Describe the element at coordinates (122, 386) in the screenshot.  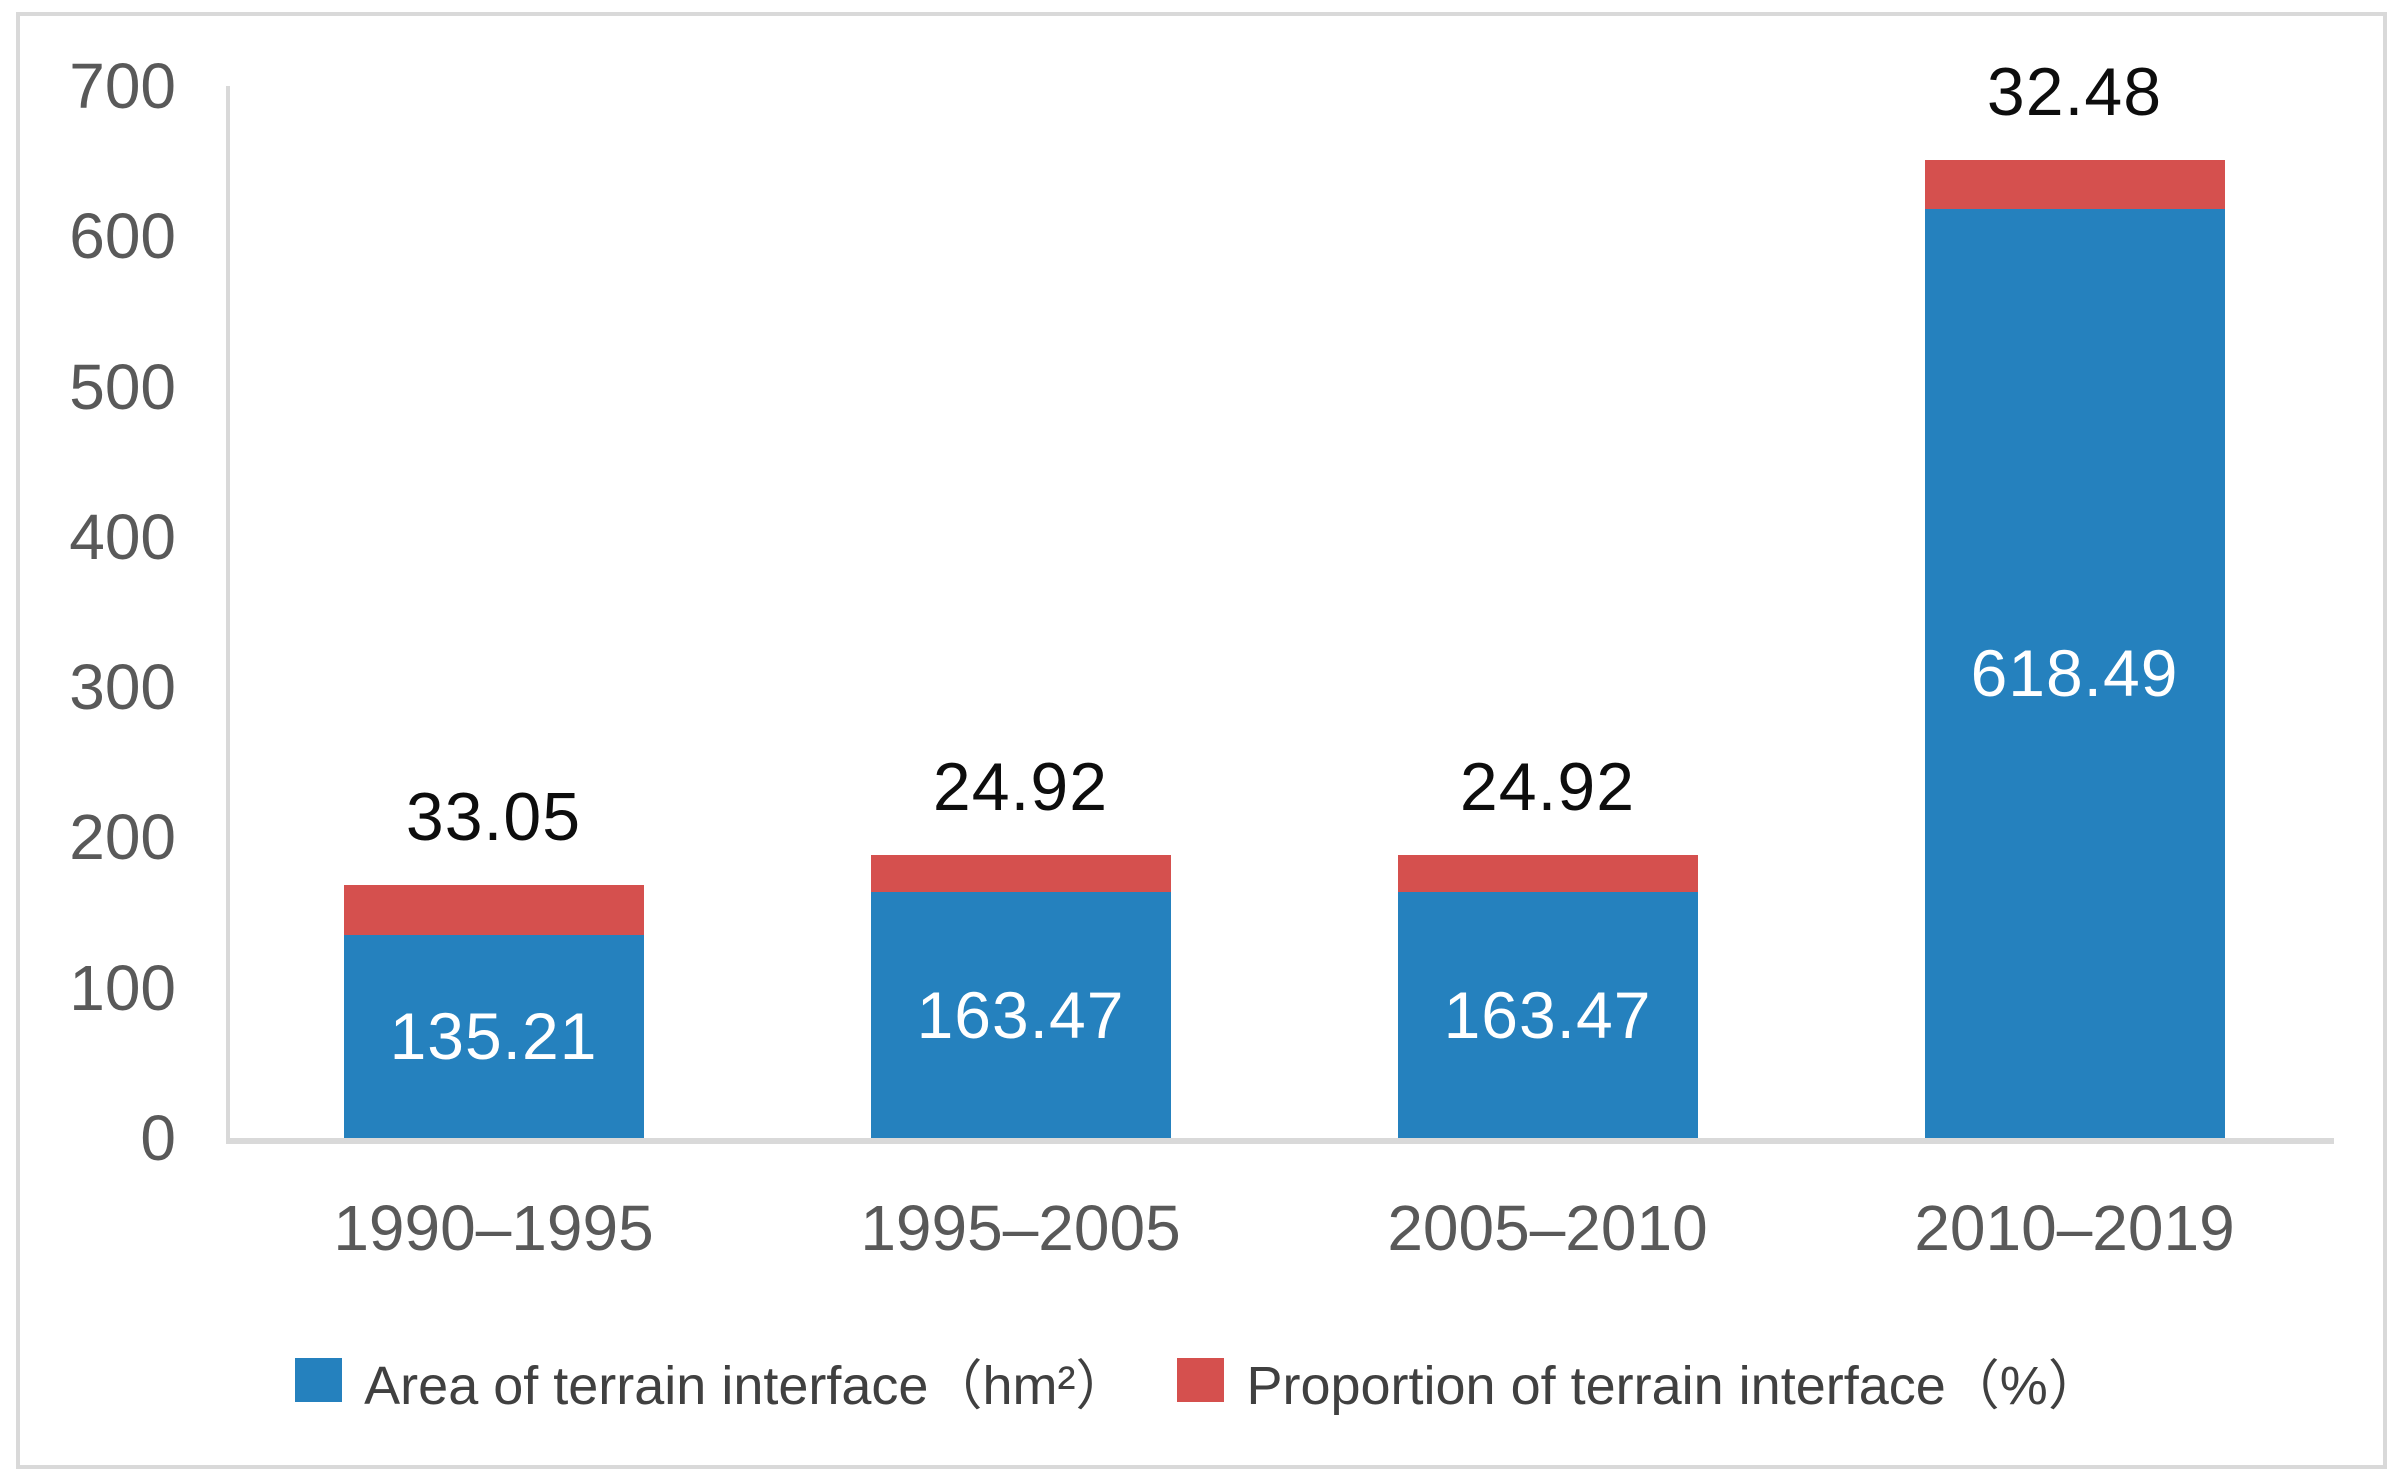
I see `y-tick-label: 500` at that location.